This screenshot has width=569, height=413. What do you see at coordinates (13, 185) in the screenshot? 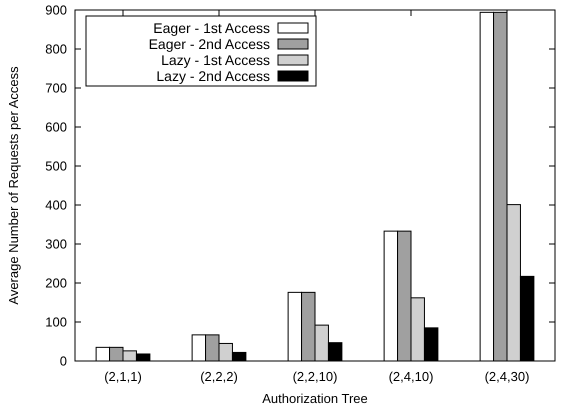
I see `y-axis-title: Average Number of Requests per Access` at bounding box center [13, 185].